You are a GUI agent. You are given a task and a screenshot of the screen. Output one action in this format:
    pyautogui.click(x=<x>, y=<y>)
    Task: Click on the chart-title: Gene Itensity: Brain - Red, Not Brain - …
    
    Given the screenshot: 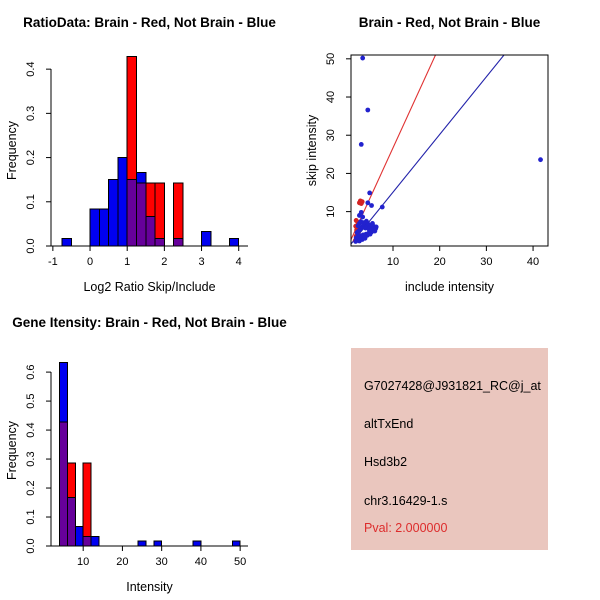 What is the action you would take?
    pyautogui.click(x=149, y=322)
    